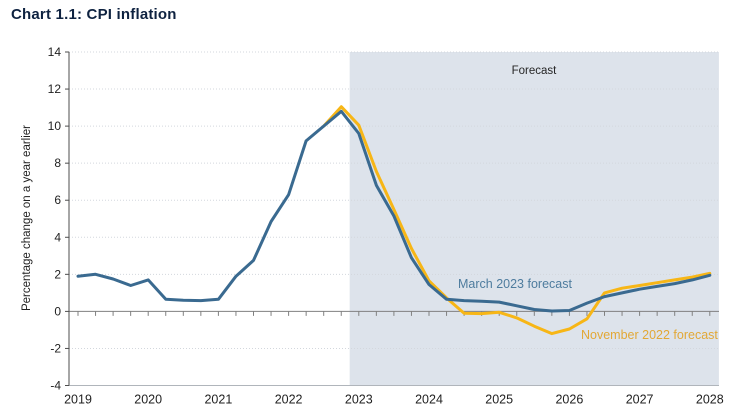 Image resolution: width=756 pixels, height=419 pixels. I want to click on x-tick-label: 2023, so click(359, 400).